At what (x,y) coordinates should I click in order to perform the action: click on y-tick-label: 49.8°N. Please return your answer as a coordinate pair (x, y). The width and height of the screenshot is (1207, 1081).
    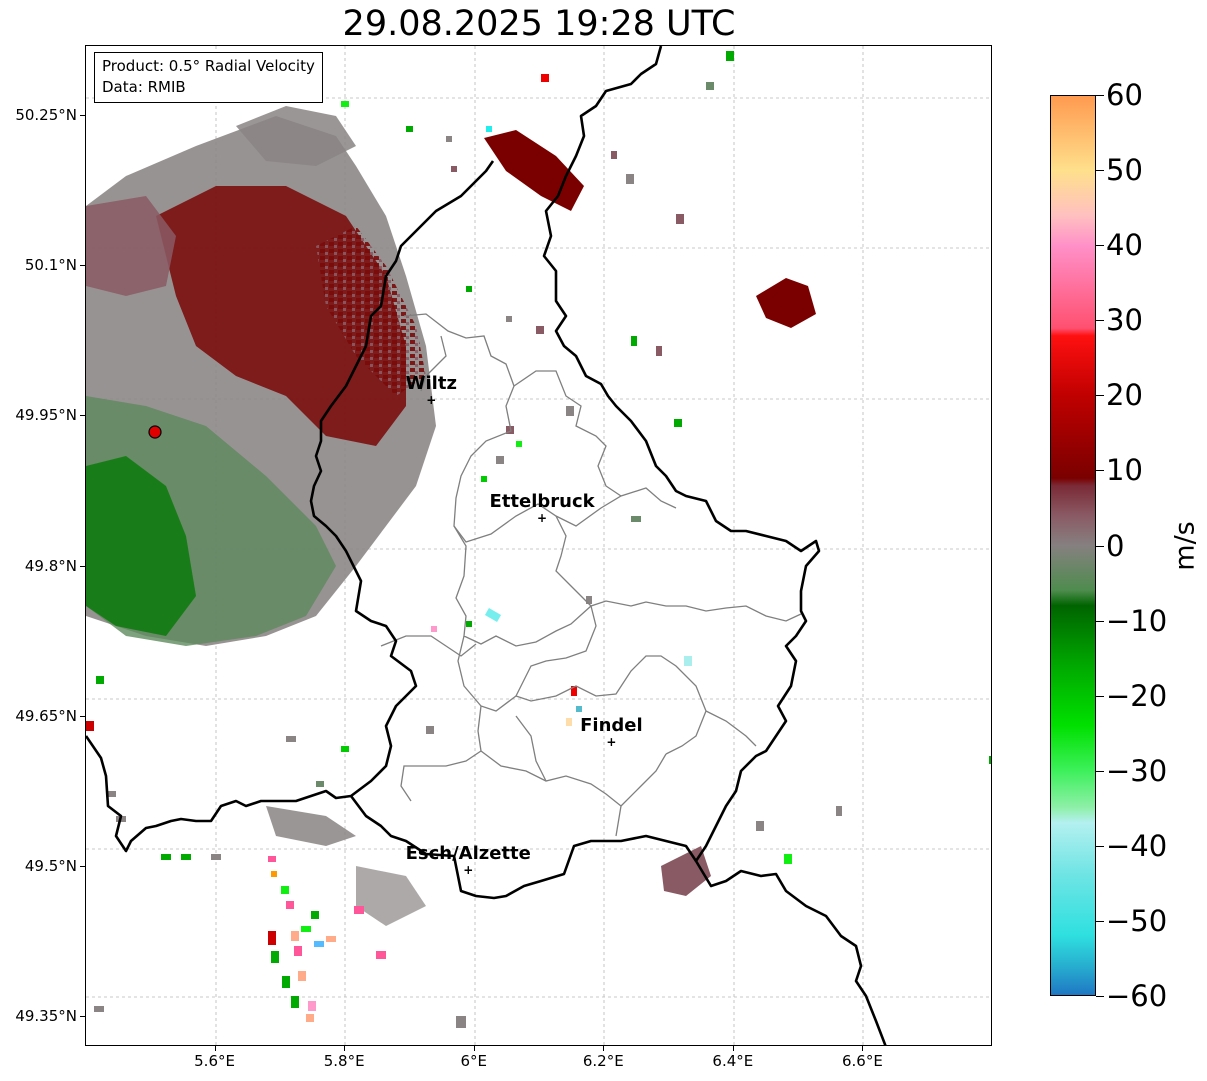
    Looking at the image, I should click on (50, 565).